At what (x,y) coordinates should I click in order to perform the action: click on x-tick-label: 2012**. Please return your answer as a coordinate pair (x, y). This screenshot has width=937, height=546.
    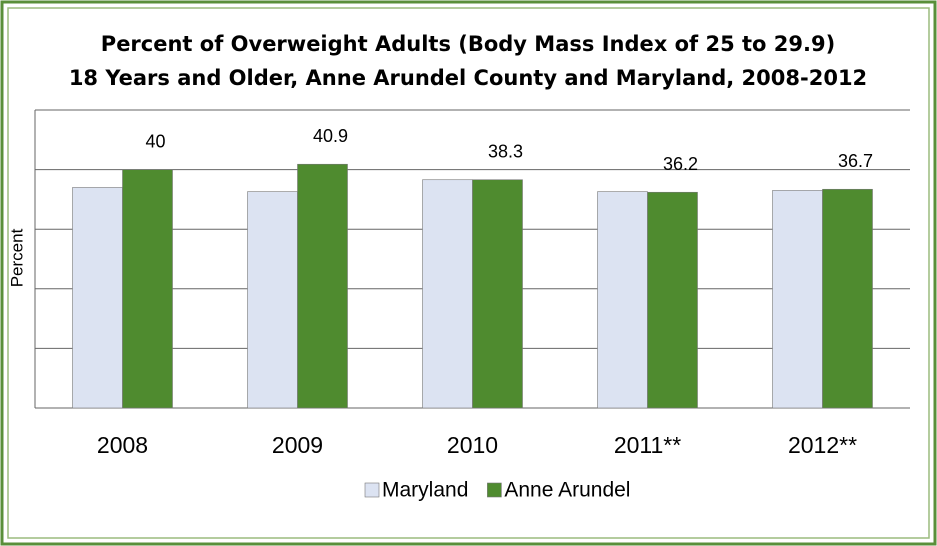
    Looking at the image, I should click on (822, 445).